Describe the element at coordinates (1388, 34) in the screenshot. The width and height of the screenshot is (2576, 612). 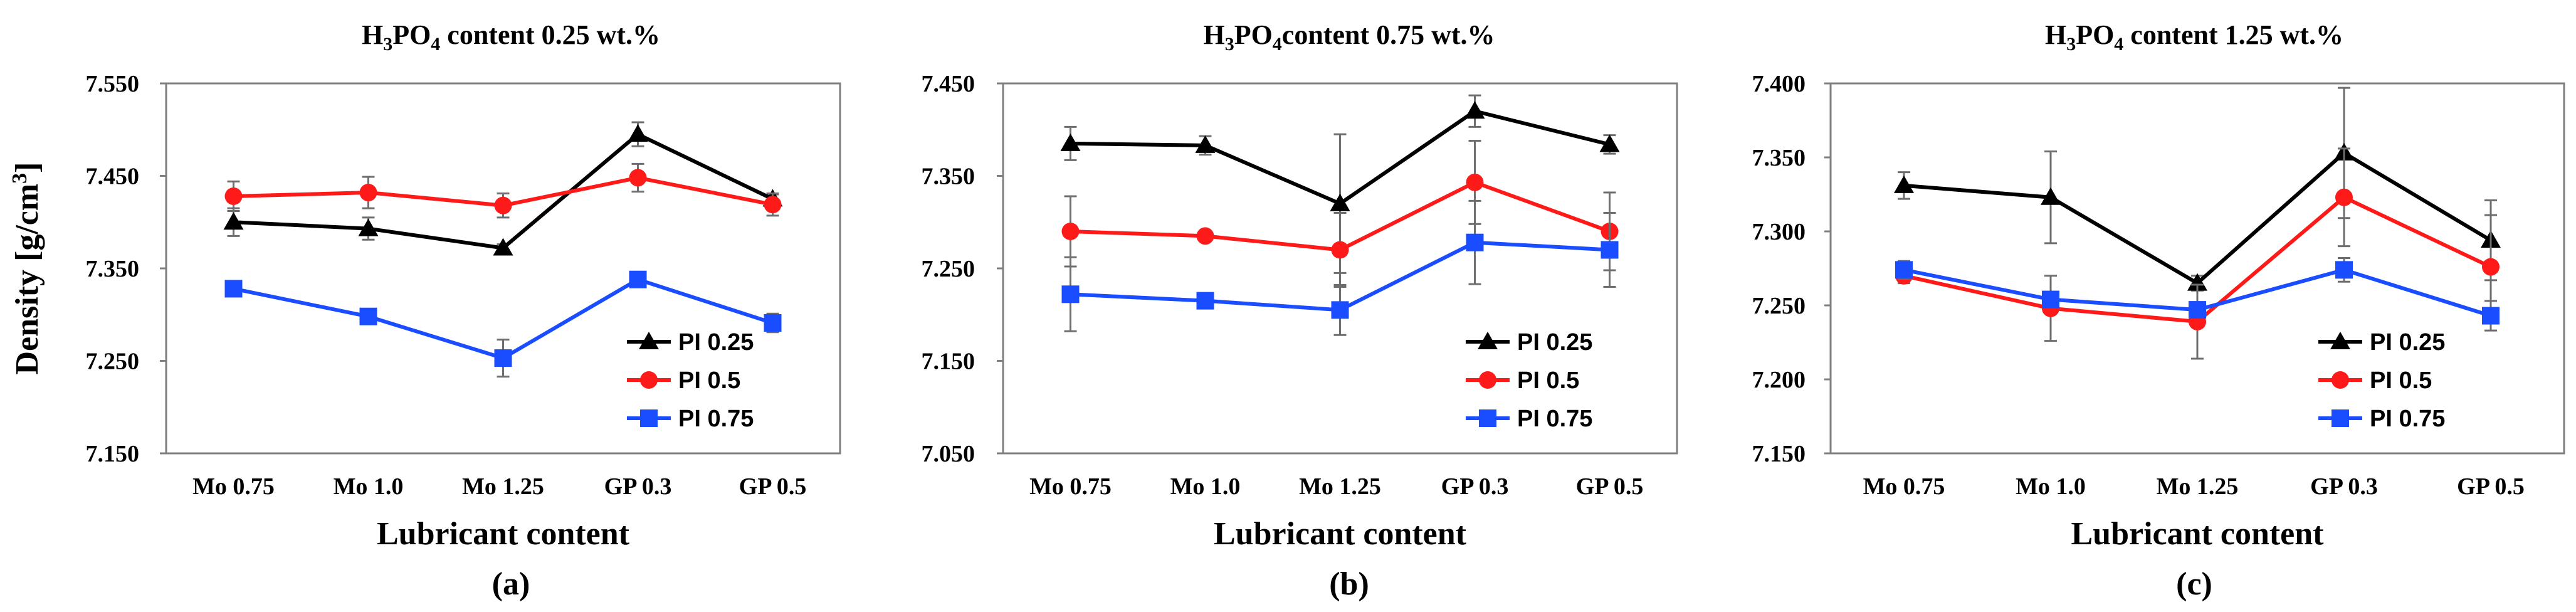
I see `title-part: content 0.75 wt.%` at that location.